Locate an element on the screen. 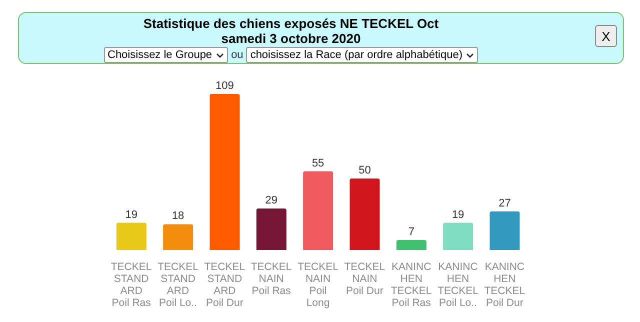  x-tick-label: KANINC HEN TECKEL Poil Lo.. is located at coordinates (458, 285).